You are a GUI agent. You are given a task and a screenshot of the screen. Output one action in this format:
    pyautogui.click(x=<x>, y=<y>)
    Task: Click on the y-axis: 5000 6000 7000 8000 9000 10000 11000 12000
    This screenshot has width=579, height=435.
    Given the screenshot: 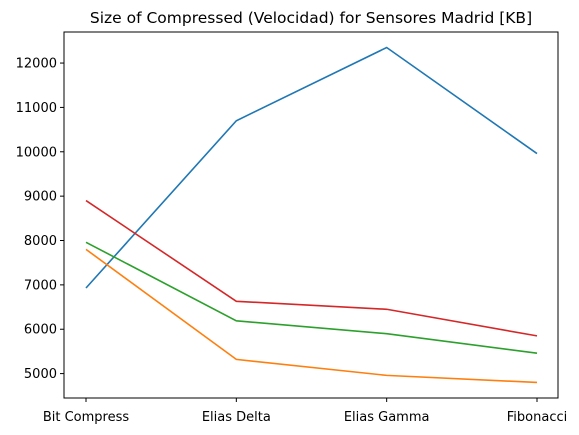 What is the action you would take?
    pyautogui.click(x=40, y=219)
    